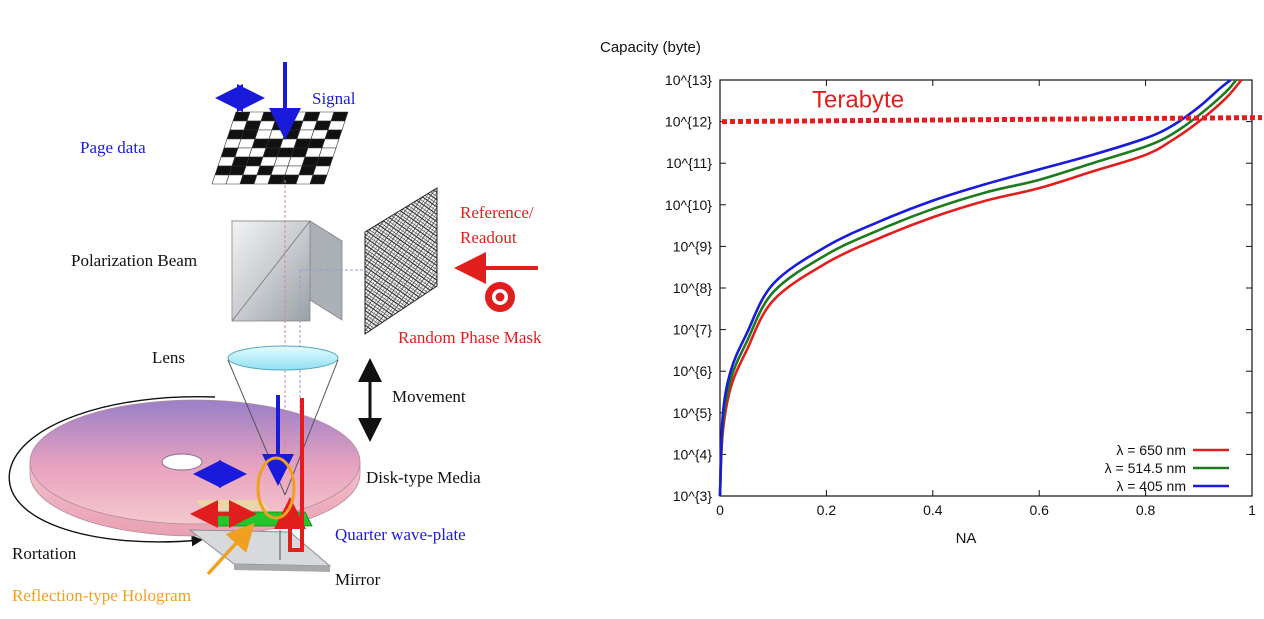 The width and height of the screenshot is (1264, 619). I want to click on terabyte-annotation: Terabyte, so click(992, 106).